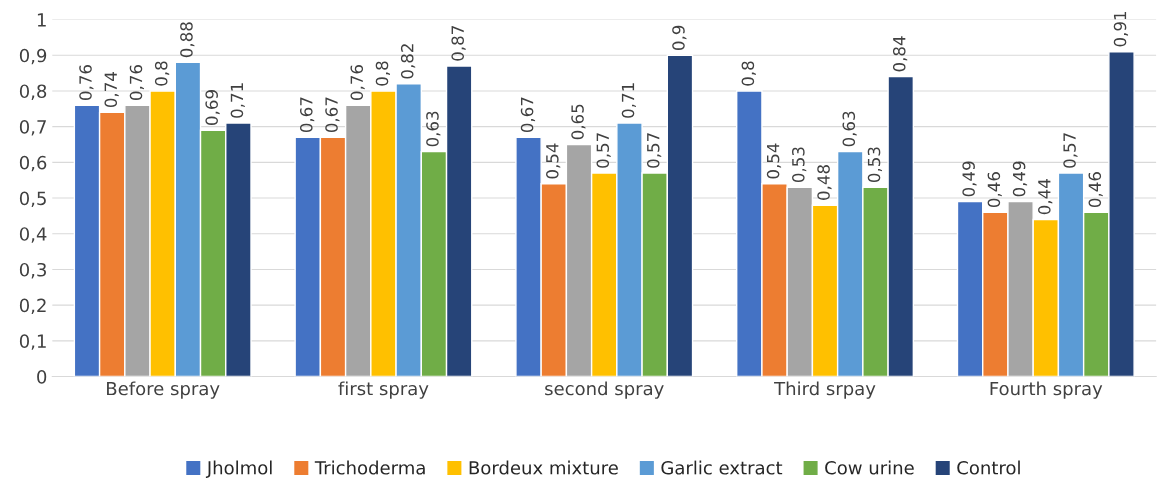  I want to click on x-tick-label: second spray, so click(604, 390).